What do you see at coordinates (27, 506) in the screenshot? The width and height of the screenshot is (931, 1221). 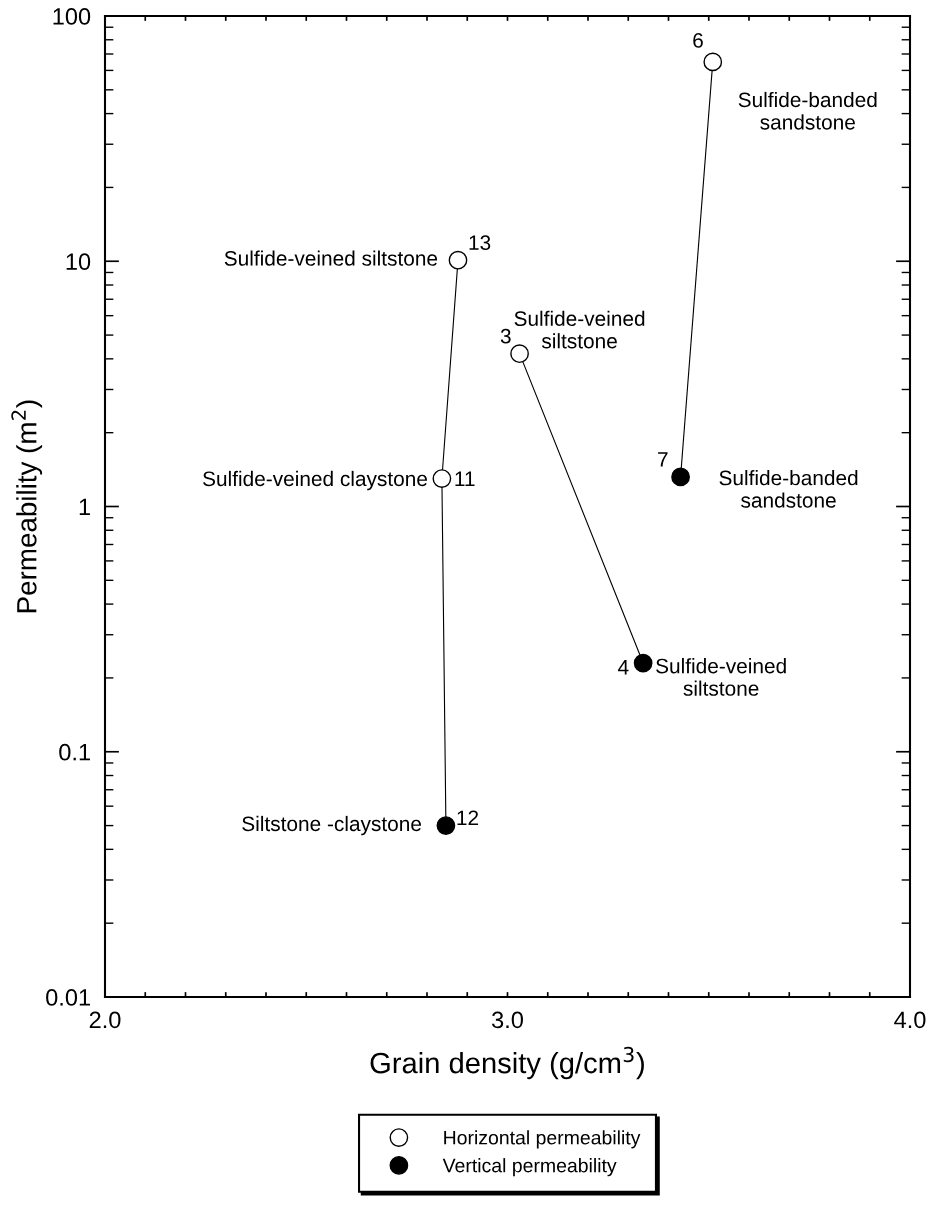 I see `y-axis-title: Permeability (m$^{2}$)` at bounding box center [27, 506].